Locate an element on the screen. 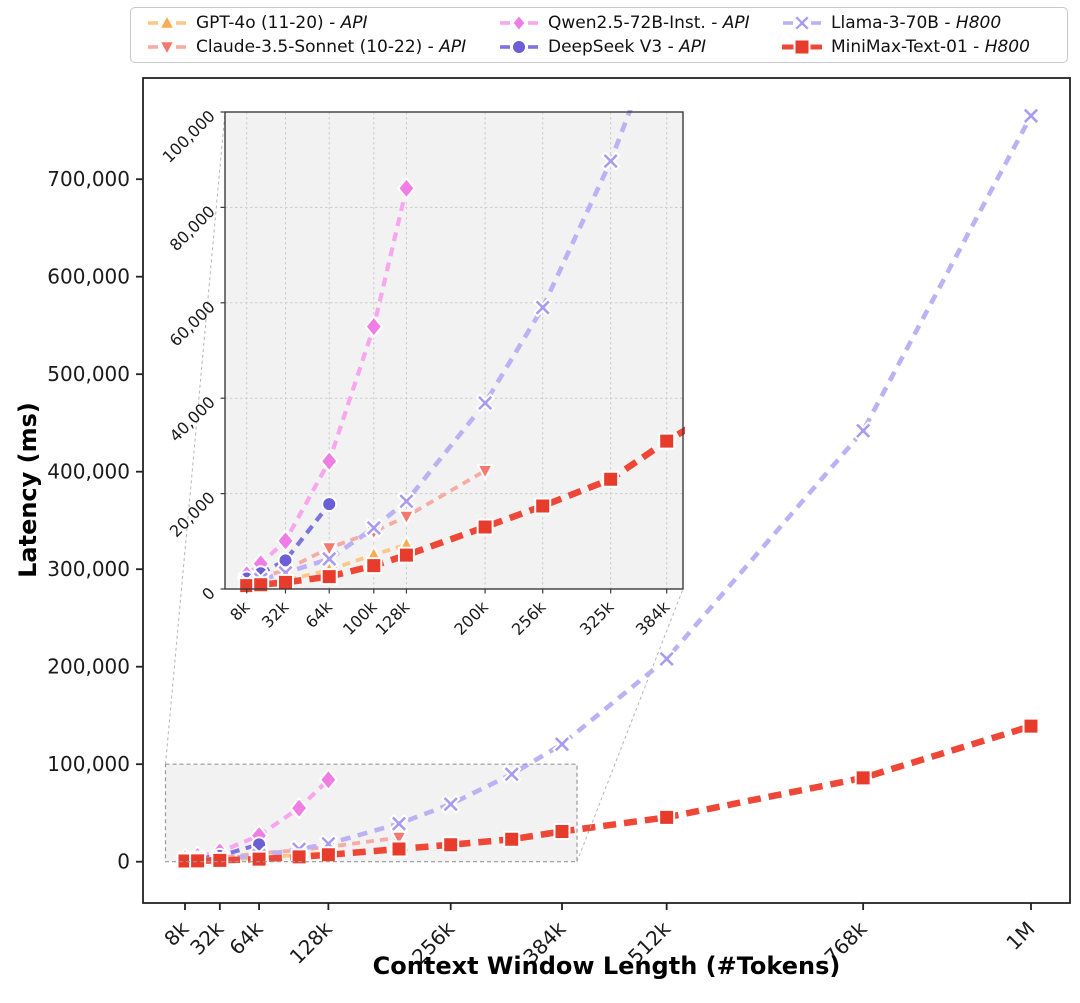 The width and height of the screenshot is (1080, 1003). deepseek-legend-marker-icon is located at coordinates (519, 47).